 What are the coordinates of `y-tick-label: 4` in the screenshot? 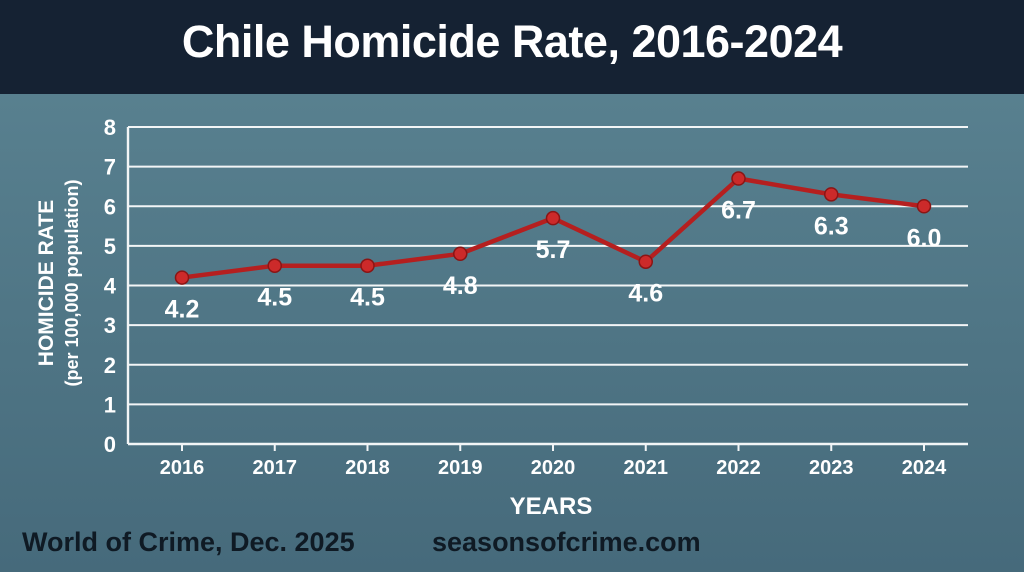 It's located at (110, 286).